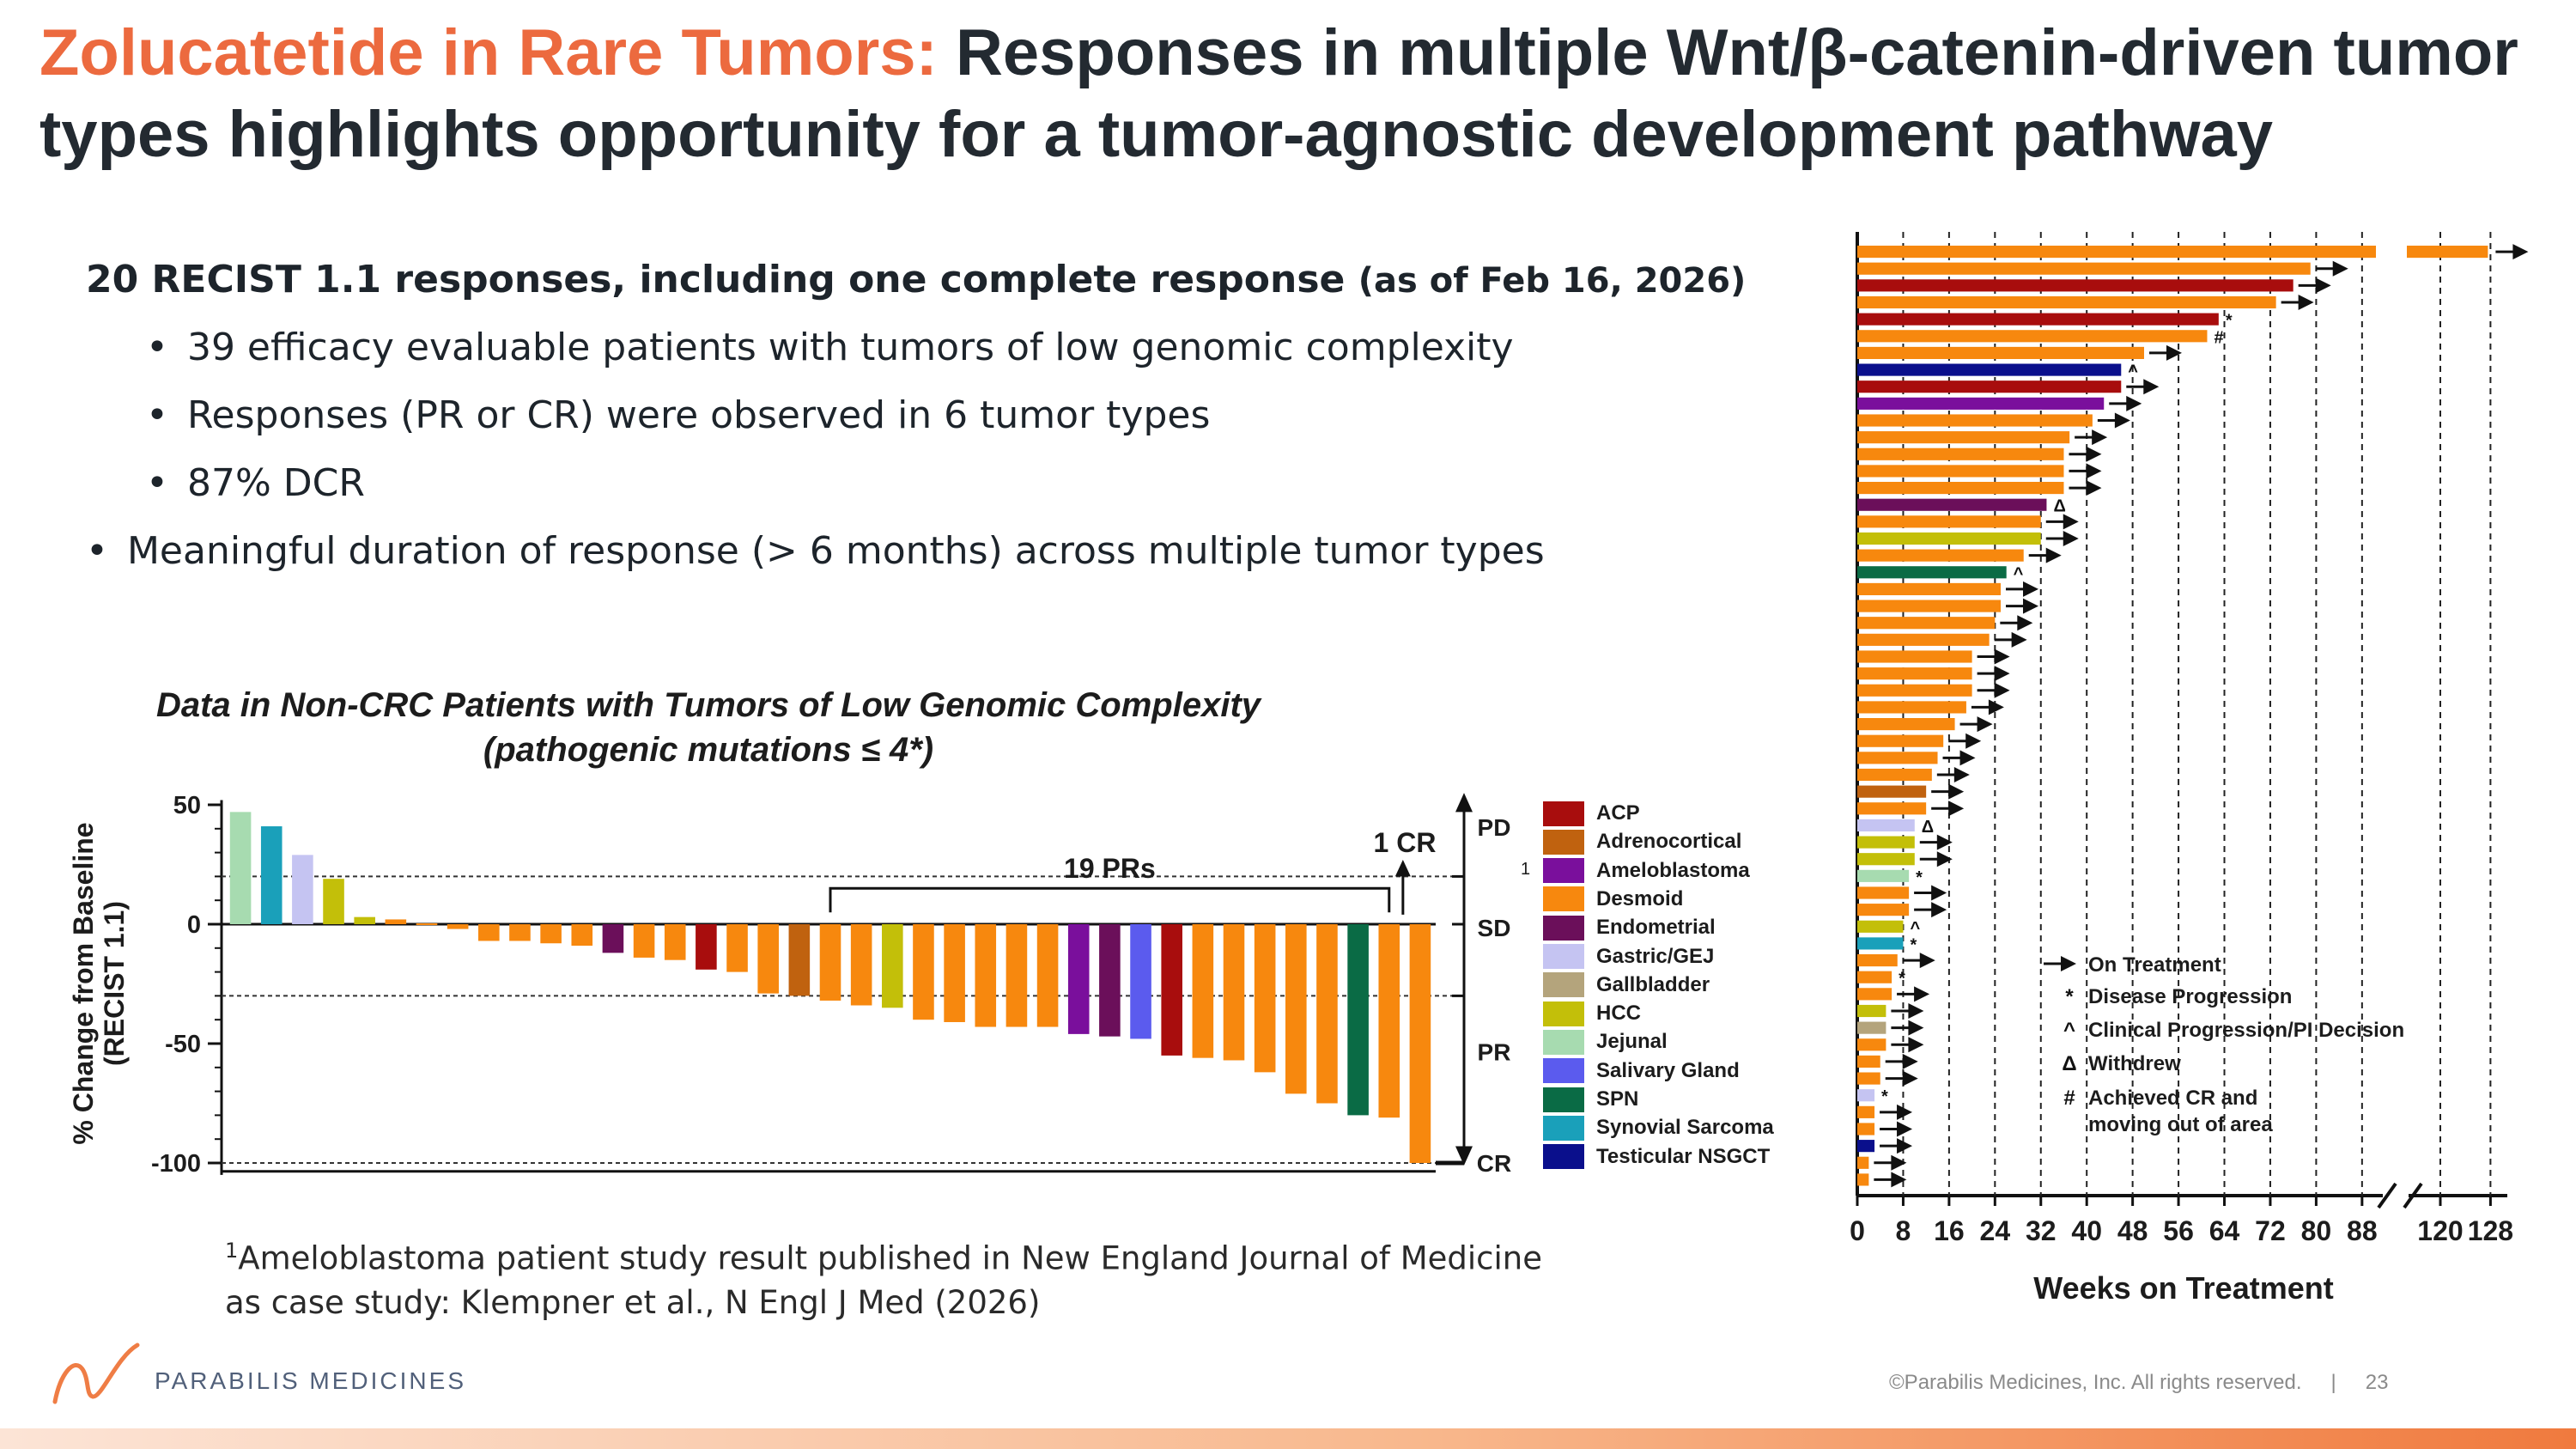 This screenshot has height=1449, width=2576. I want to click on zone-arrow-top, so click(1464, 803).